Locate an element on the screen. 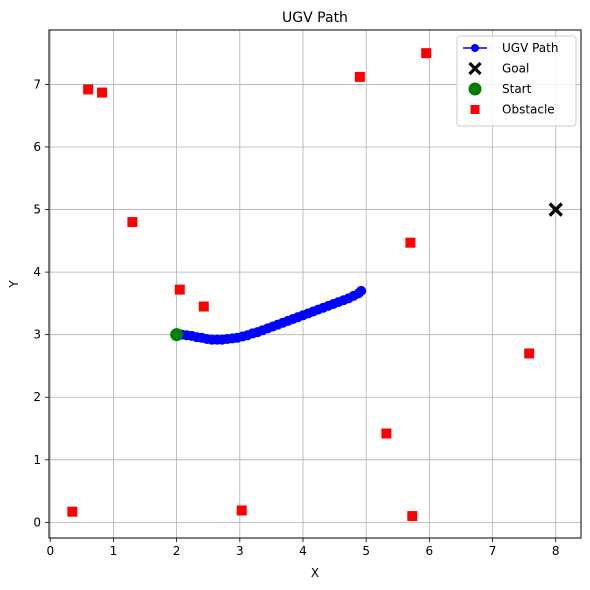 This screenshot has height=590, width=590. x-tick-label: 3 is located at coordinates (240, 551).